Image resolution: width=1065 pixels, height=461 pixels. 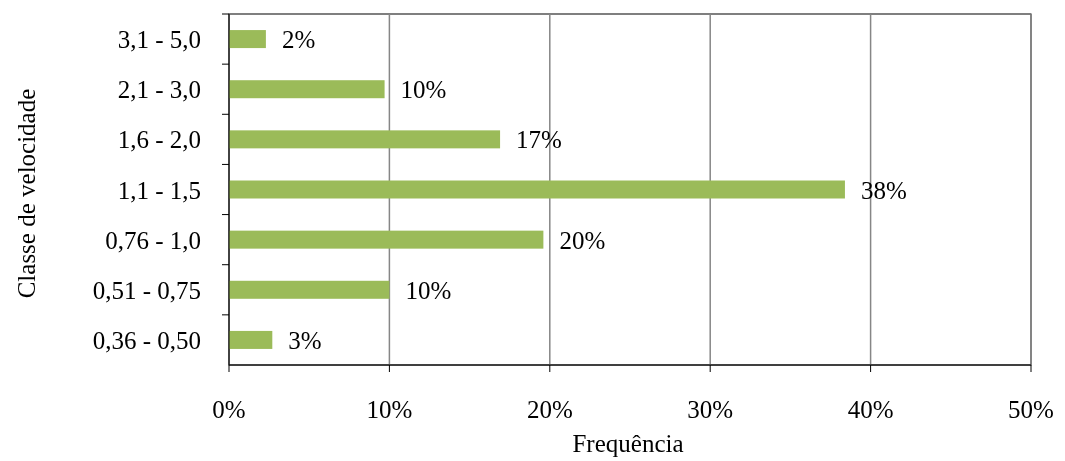 What do you see at coordinates (549, 409) in the screenshot?
I see `x-tick-label: 20%` at bounding box center [549, 409].